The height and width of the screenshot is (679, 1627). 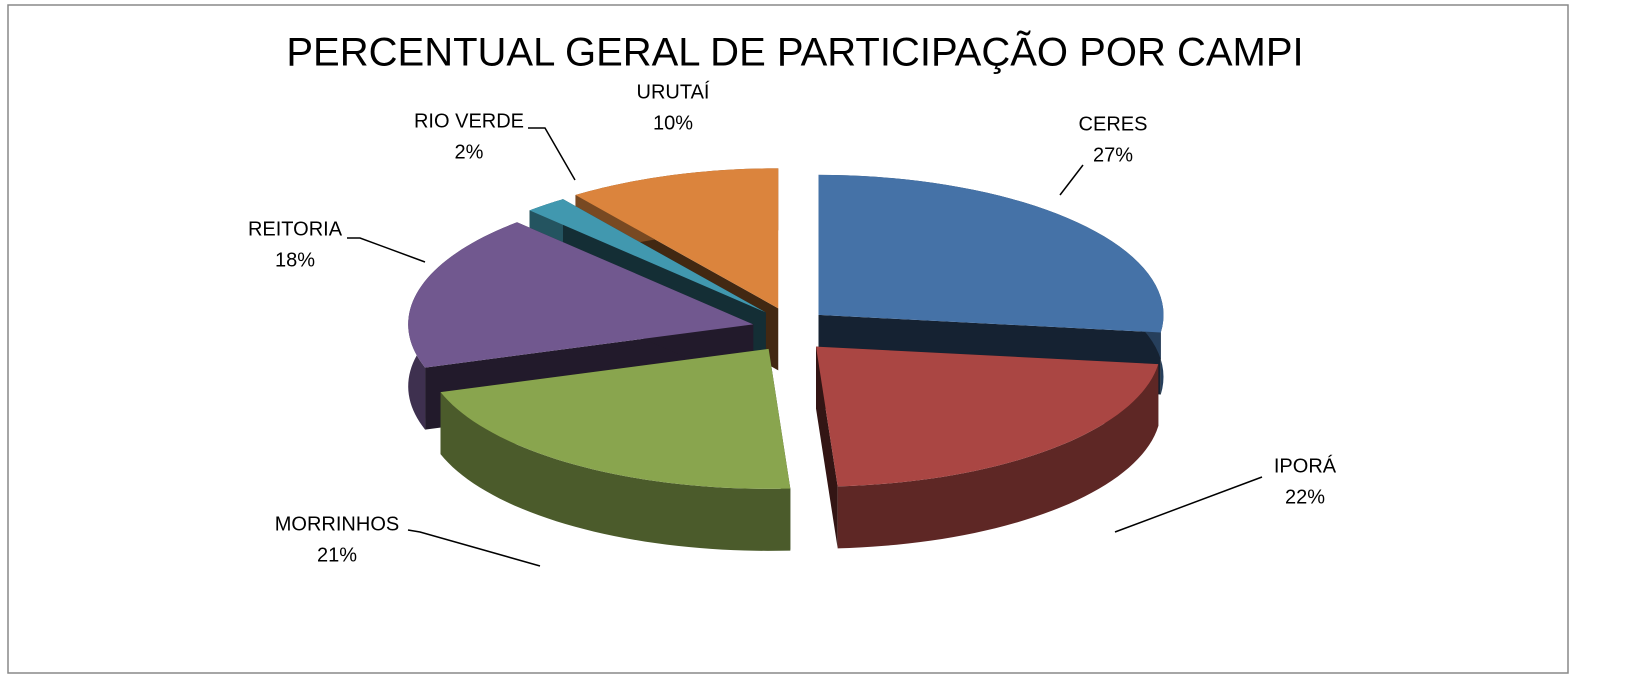 What do you see at coordinates (337, 555) in the screenshot?
I see `data-label-value: 21%` at bounding box center [337, 555].